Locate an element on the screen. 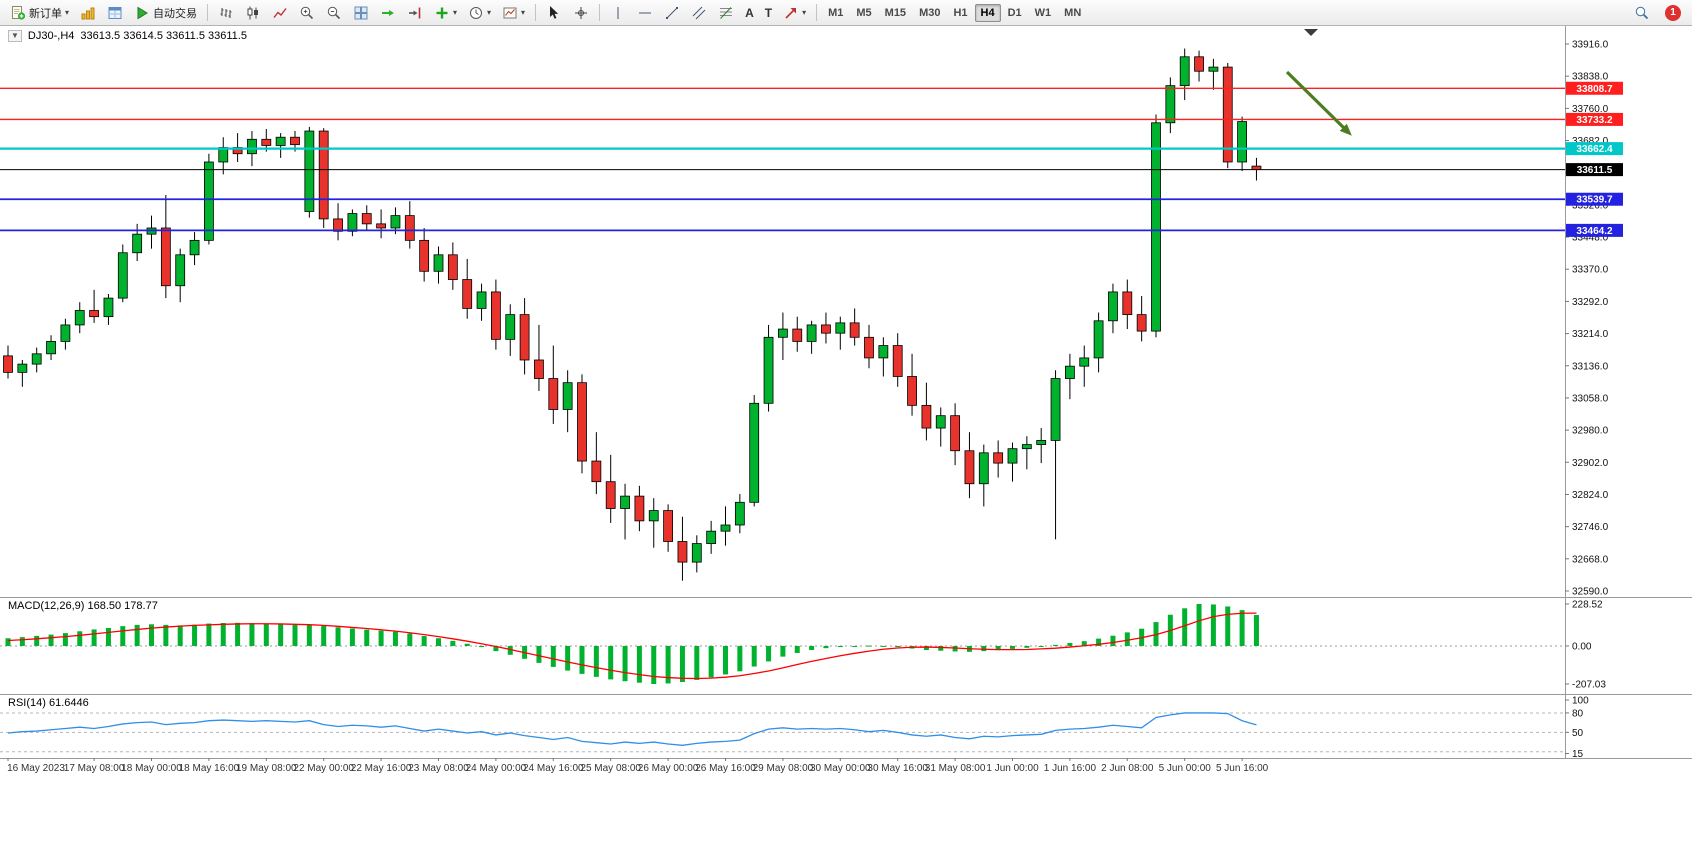  tile-windows-button is located at coordinates (361, 13).